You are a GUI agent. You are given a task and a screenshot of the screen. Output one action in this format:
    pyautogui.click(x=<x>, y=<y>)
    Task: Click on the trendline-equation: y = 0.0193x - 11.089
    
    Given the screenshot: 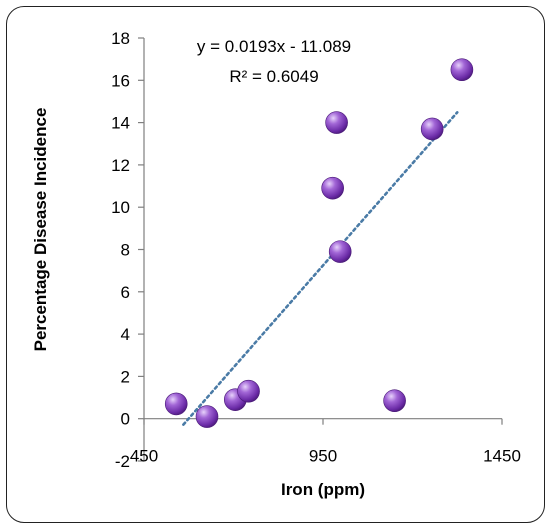 What is the action you would take?
    pyautogui.click(x=274, y=46)
    